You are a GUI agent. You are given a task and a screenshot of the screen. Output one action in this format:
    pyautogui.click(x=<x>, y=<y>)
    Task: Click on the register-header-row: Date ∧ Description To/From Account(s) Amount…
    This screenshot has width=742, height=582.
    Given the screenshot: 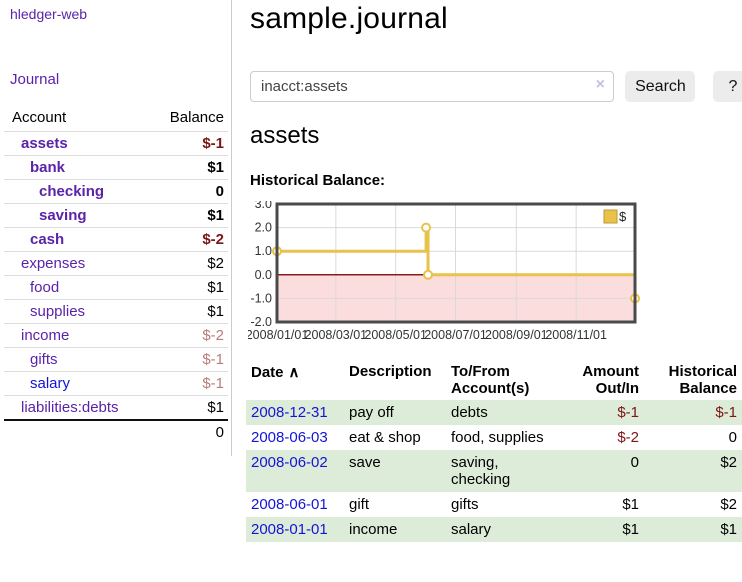 What is the action you would take?
    pyautogui.click(x=494, y=380)
    